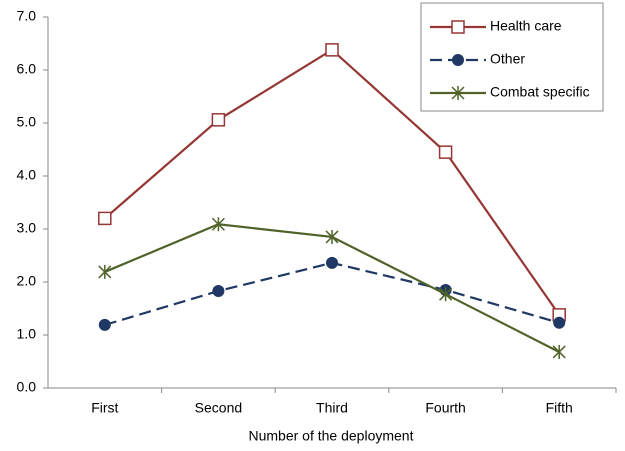  I want to click on y-tick-label: 2.0, so click(27, 281).